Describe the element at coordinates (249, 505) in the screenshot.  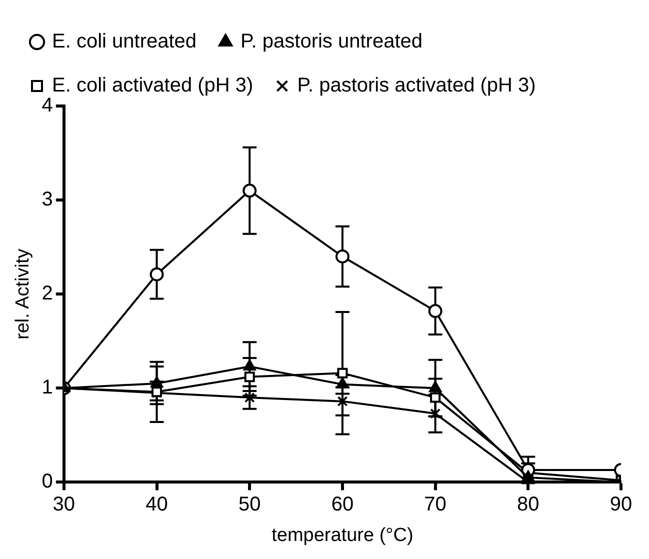
I see `x-tick-label: 50` at that location.